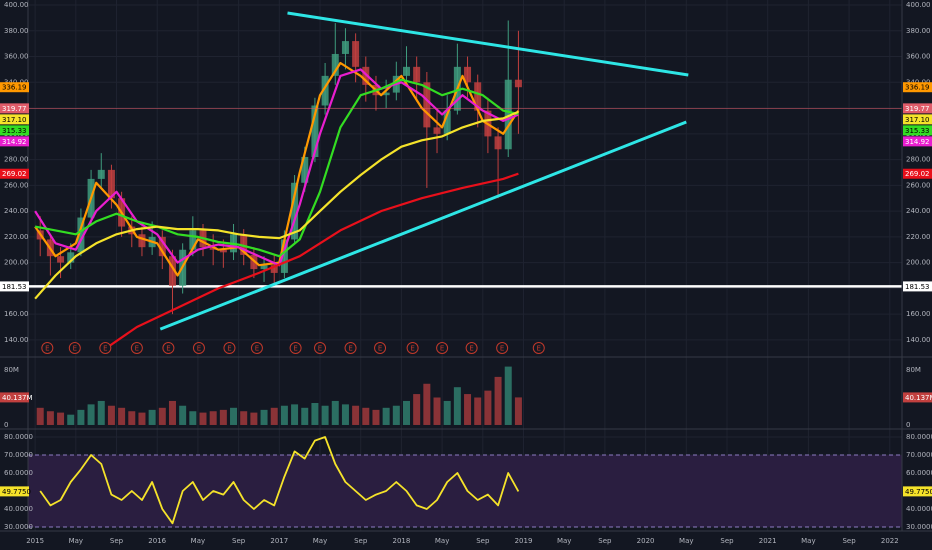  I want to click on x-tick-label: 2020, so click(646, 541).